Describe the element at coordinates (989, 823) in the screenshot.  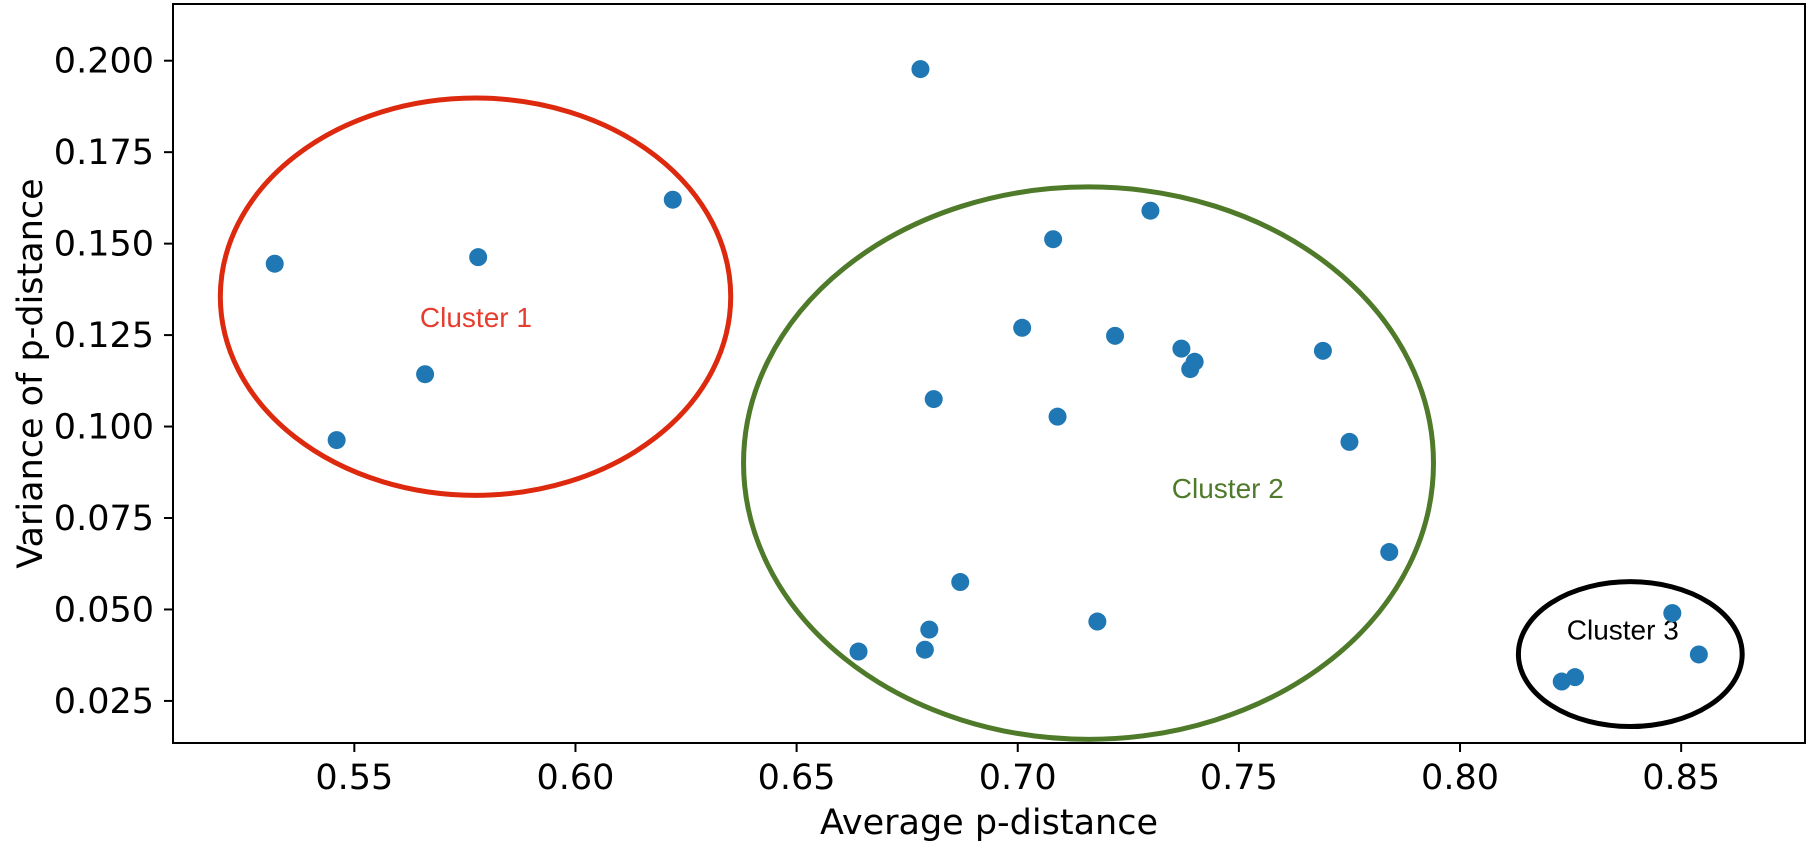
I see `x-axis-title: Average p-distance` at that location.